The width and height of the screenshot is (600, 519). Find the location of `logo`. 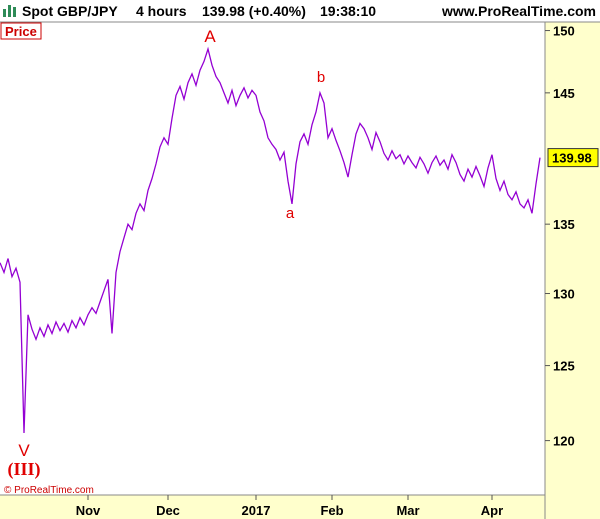

logo is located at coordinates (9, 11).